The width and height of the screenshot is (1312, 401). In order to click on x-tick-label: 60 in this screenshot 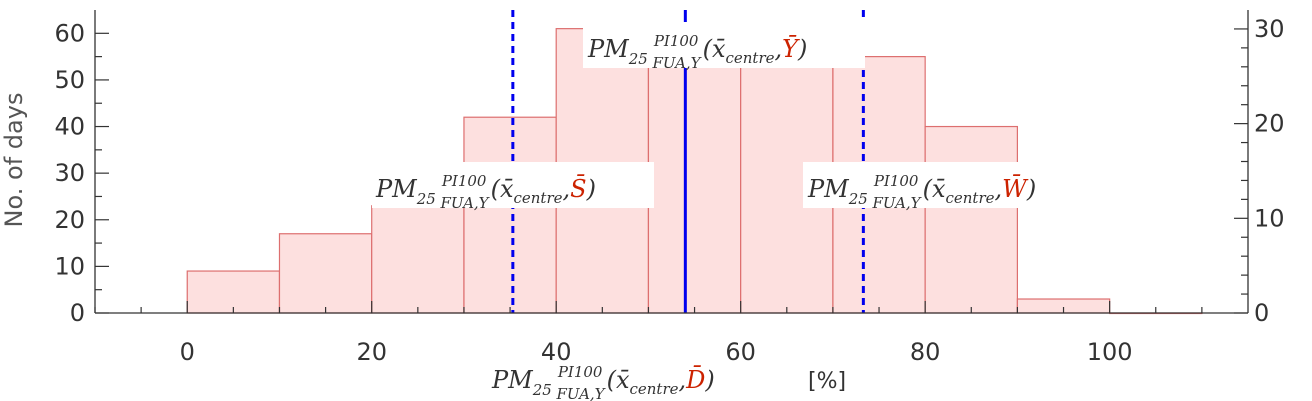, I will do `click(740, 352)`.